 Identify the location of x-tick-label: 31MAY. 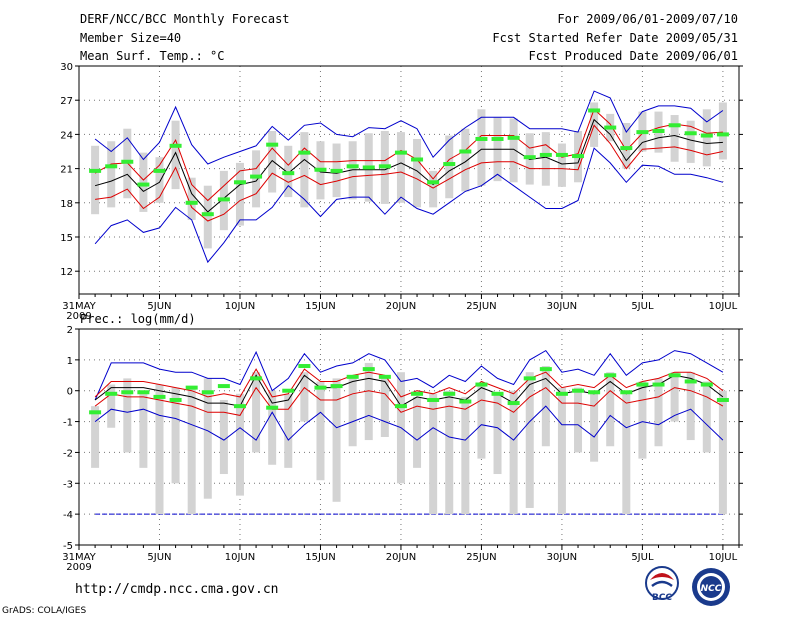
(79, 306).